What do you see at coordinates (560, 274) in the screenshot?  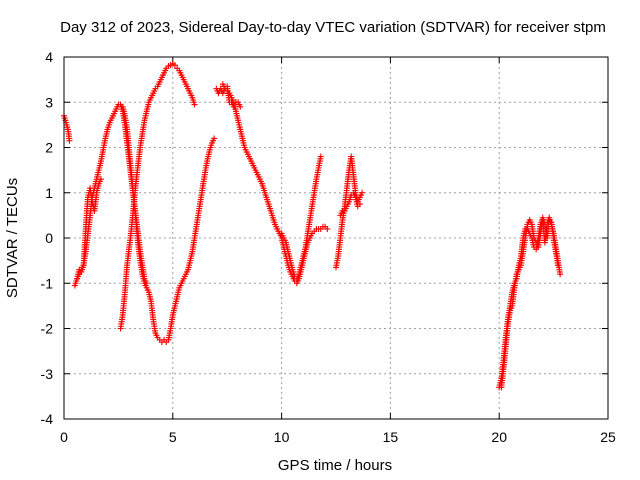 I see `data-point-trace-j` at bounding box center [560, 274].